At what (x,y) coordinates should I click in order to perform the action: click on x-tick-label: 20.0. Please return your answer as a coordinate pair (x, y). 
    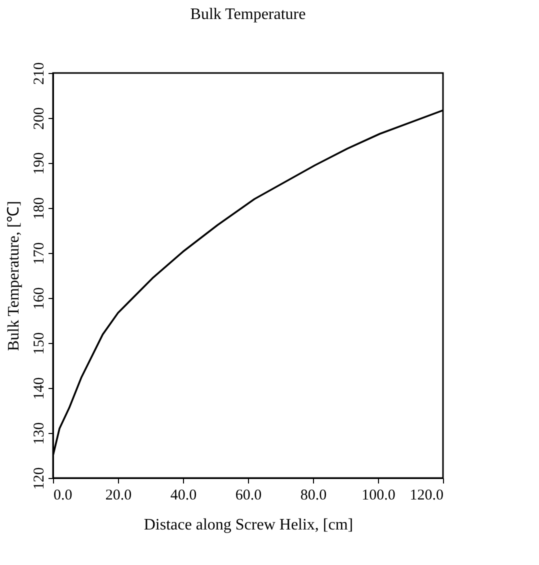
    Looking at the image, I should click on (118, 496).